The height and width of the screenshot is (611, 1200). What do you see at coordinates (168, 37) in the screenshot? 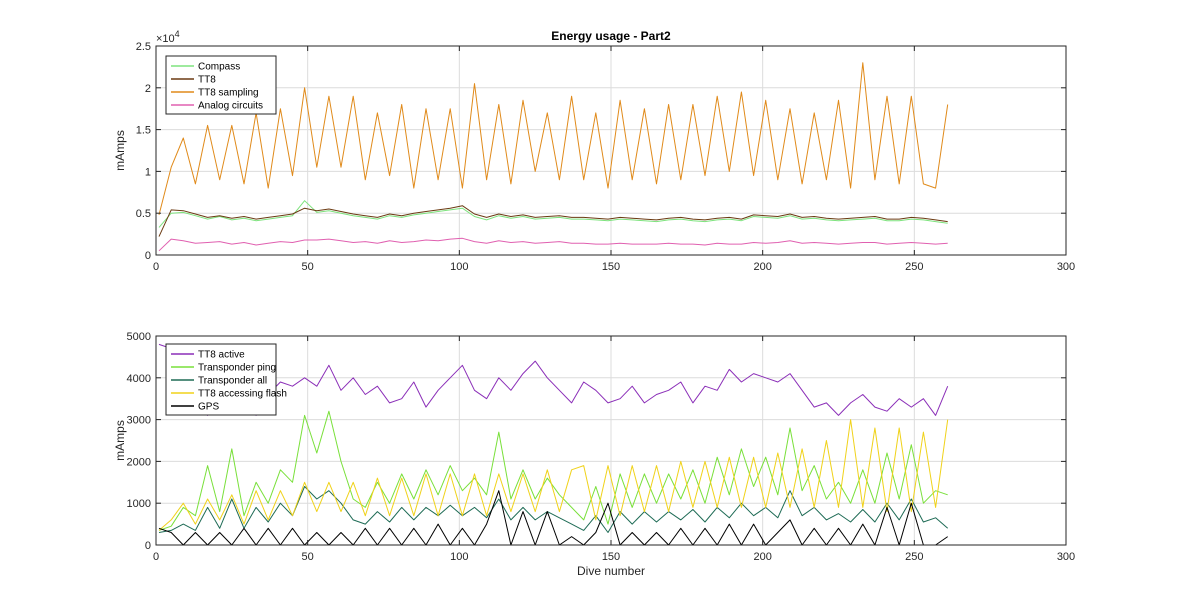
I see `y-exponent-label: ×10⁴` at bounding box center [168, 37].